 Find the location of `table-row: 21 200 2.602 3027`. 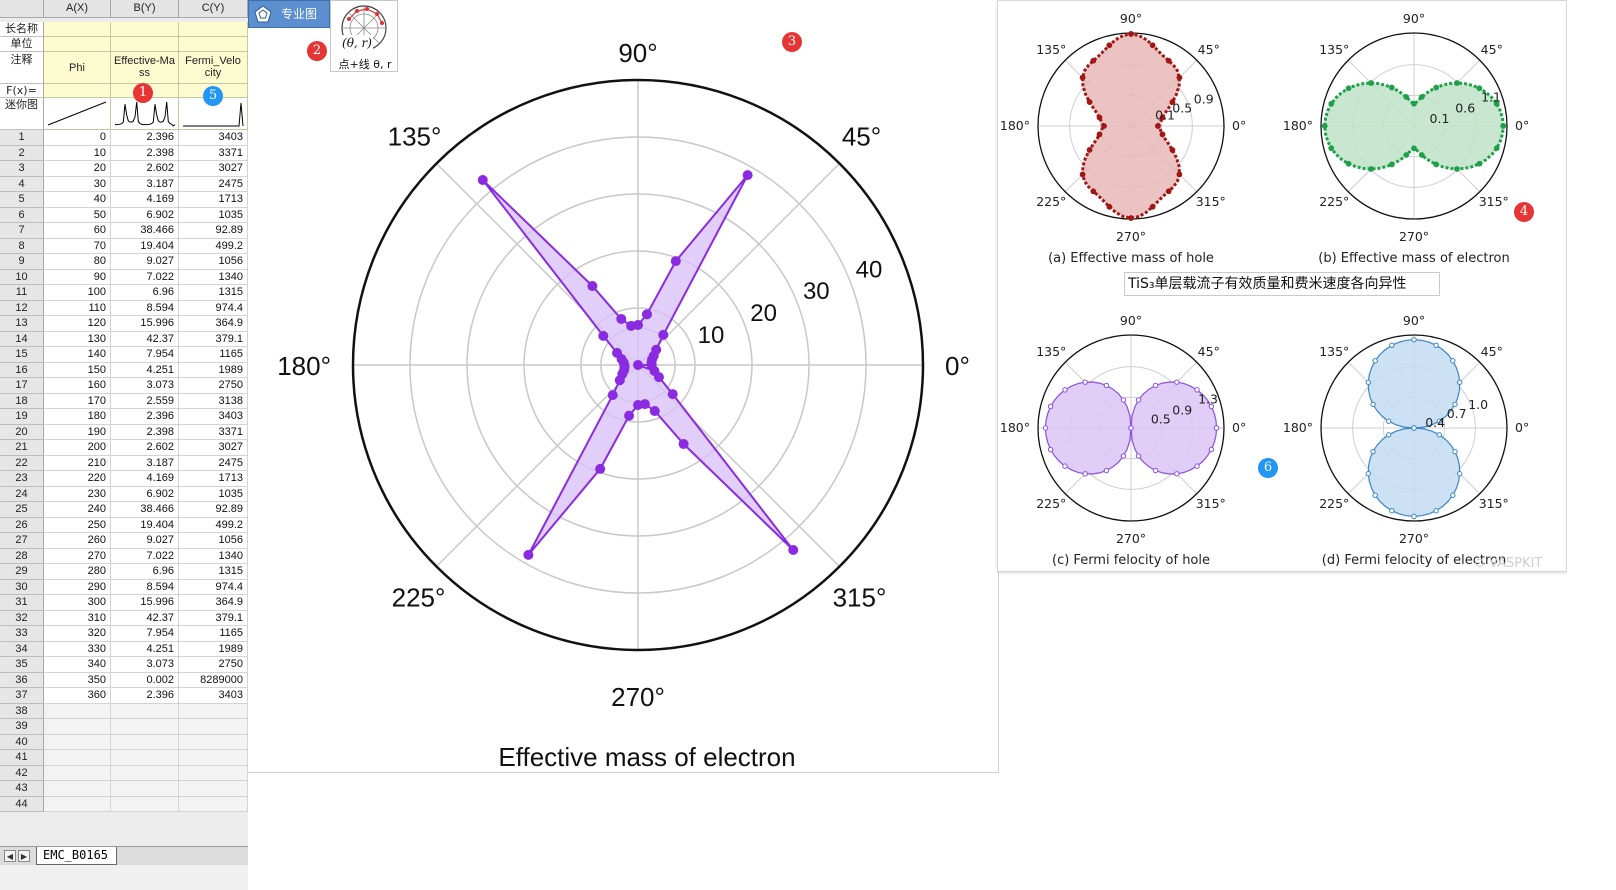

table-row: 21 200 2.602 3027 is located at coordinates (124, 448).